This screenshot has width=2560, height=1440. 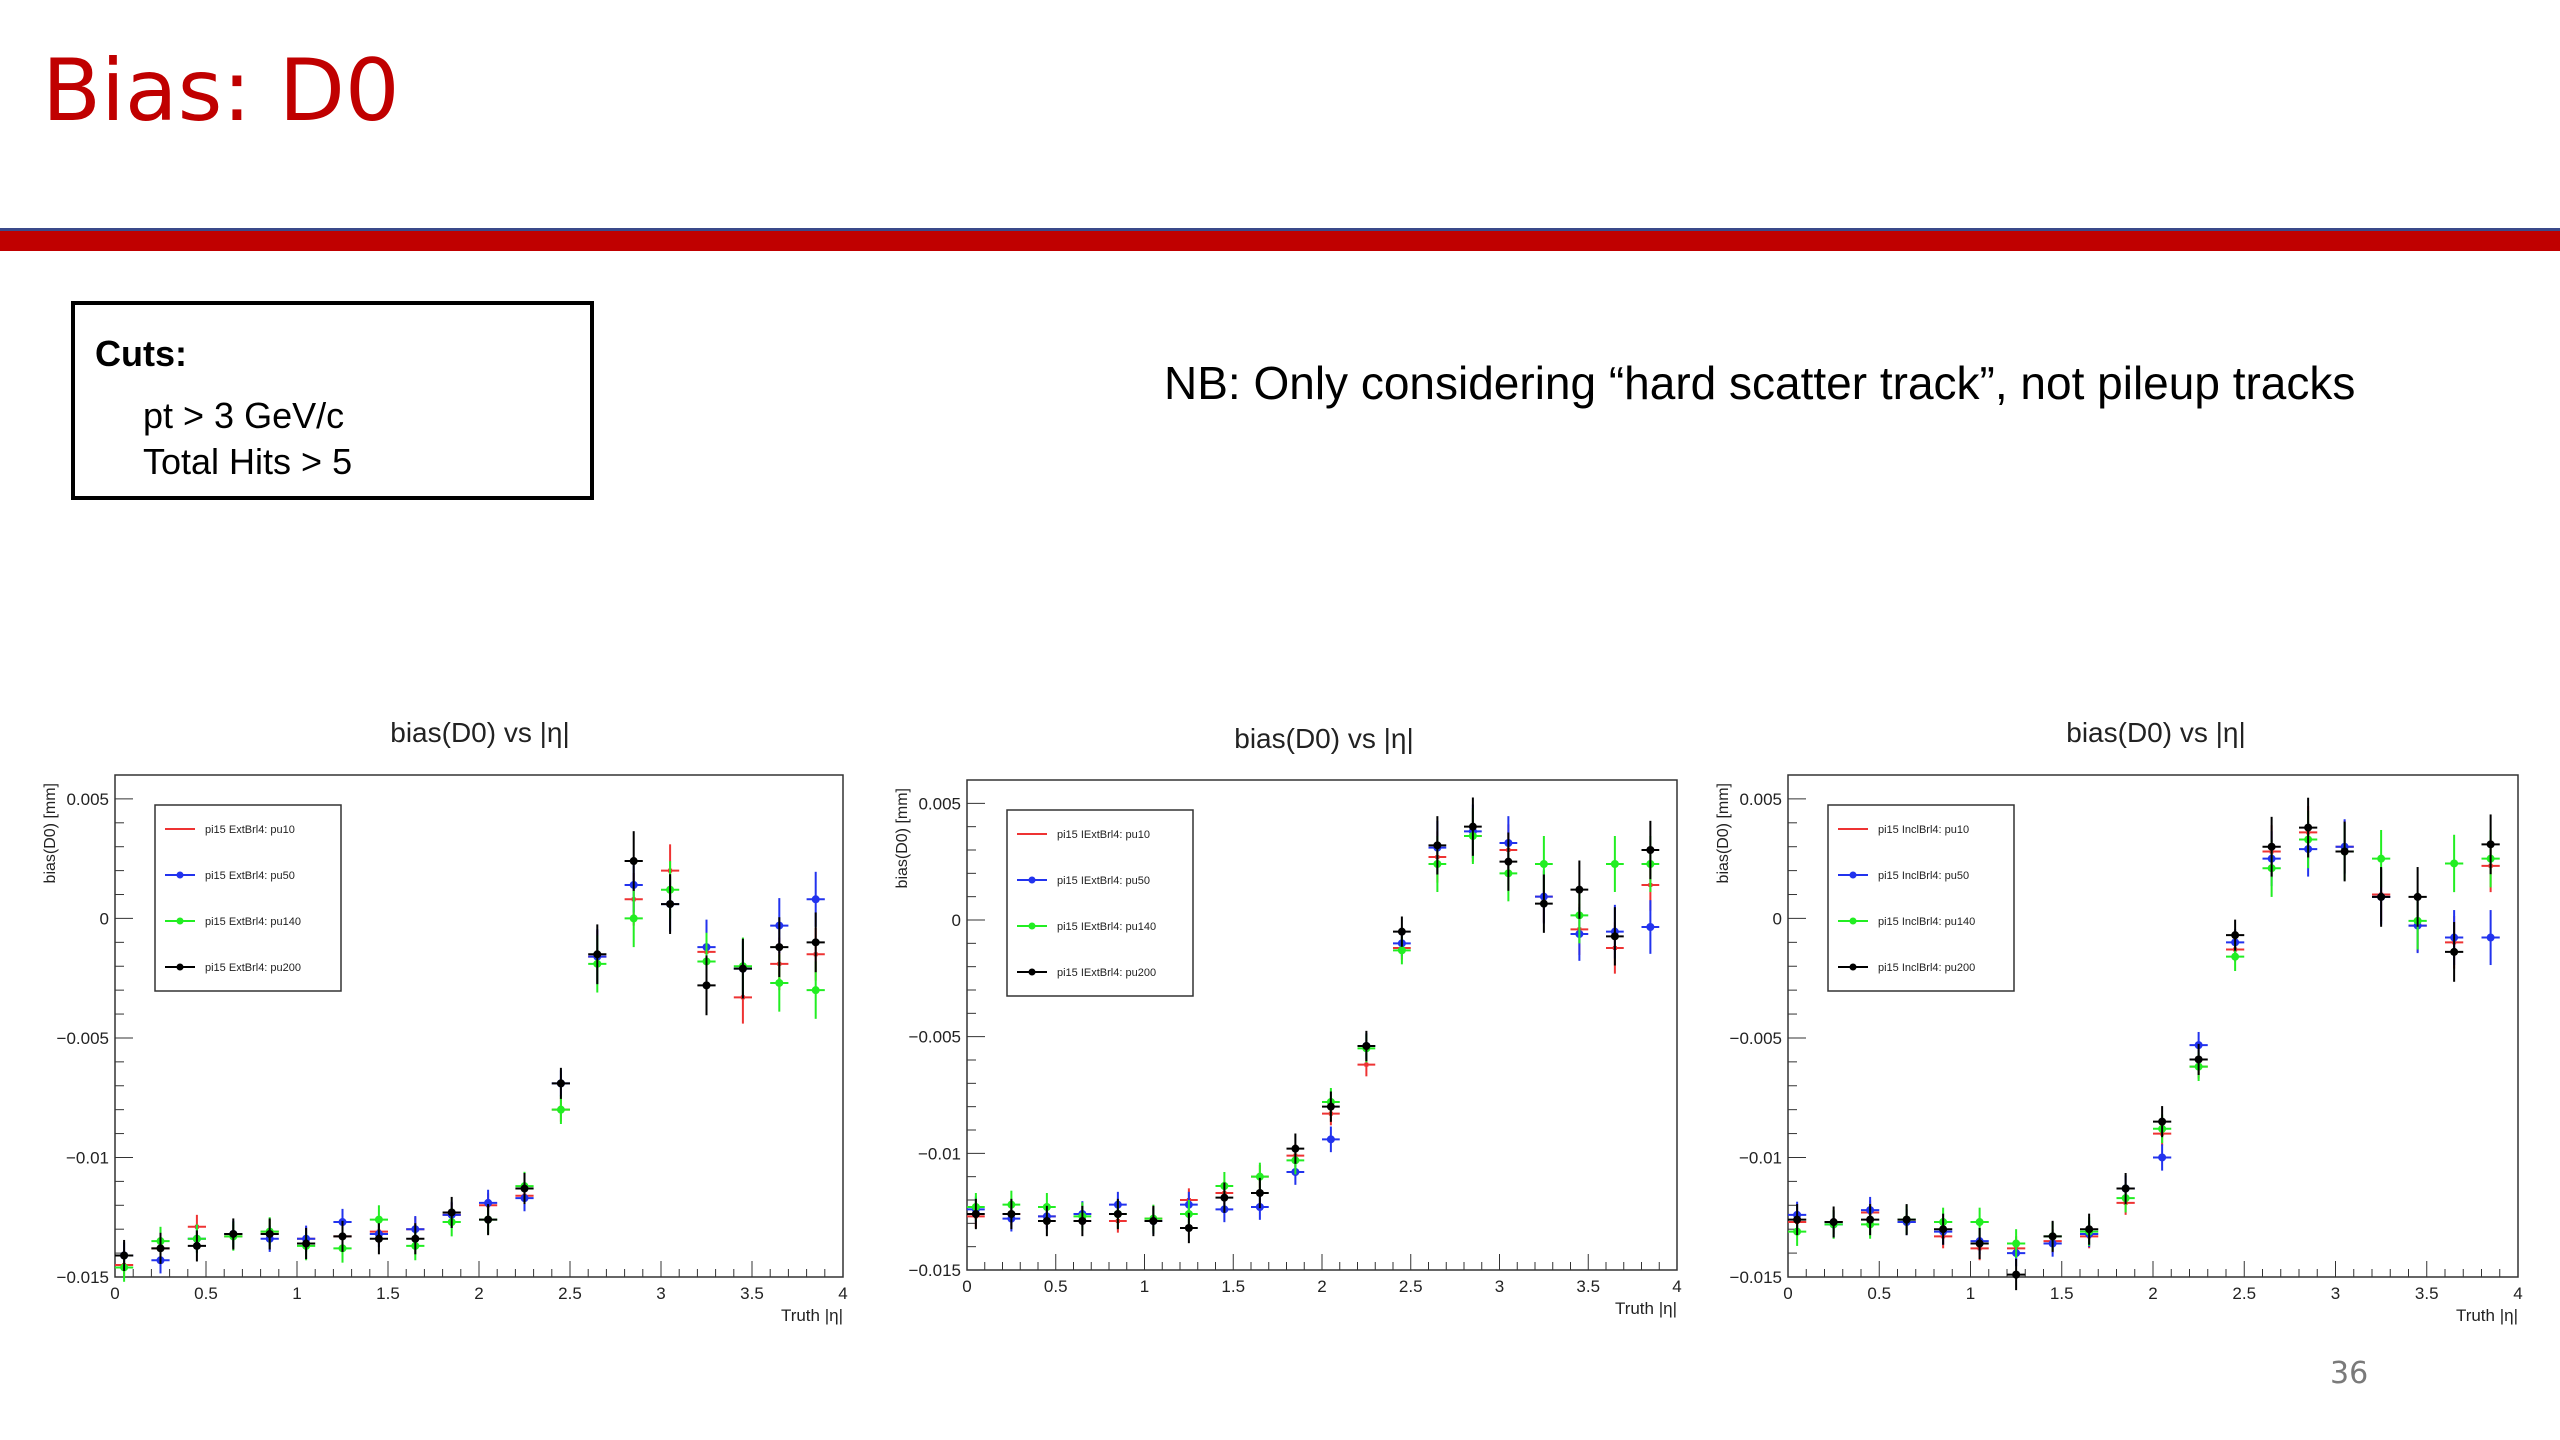 What do you see at coordinates (87, 799) in the screenshot?
I see `y-tick-label: 0.005` at bounding box center [87, 799].